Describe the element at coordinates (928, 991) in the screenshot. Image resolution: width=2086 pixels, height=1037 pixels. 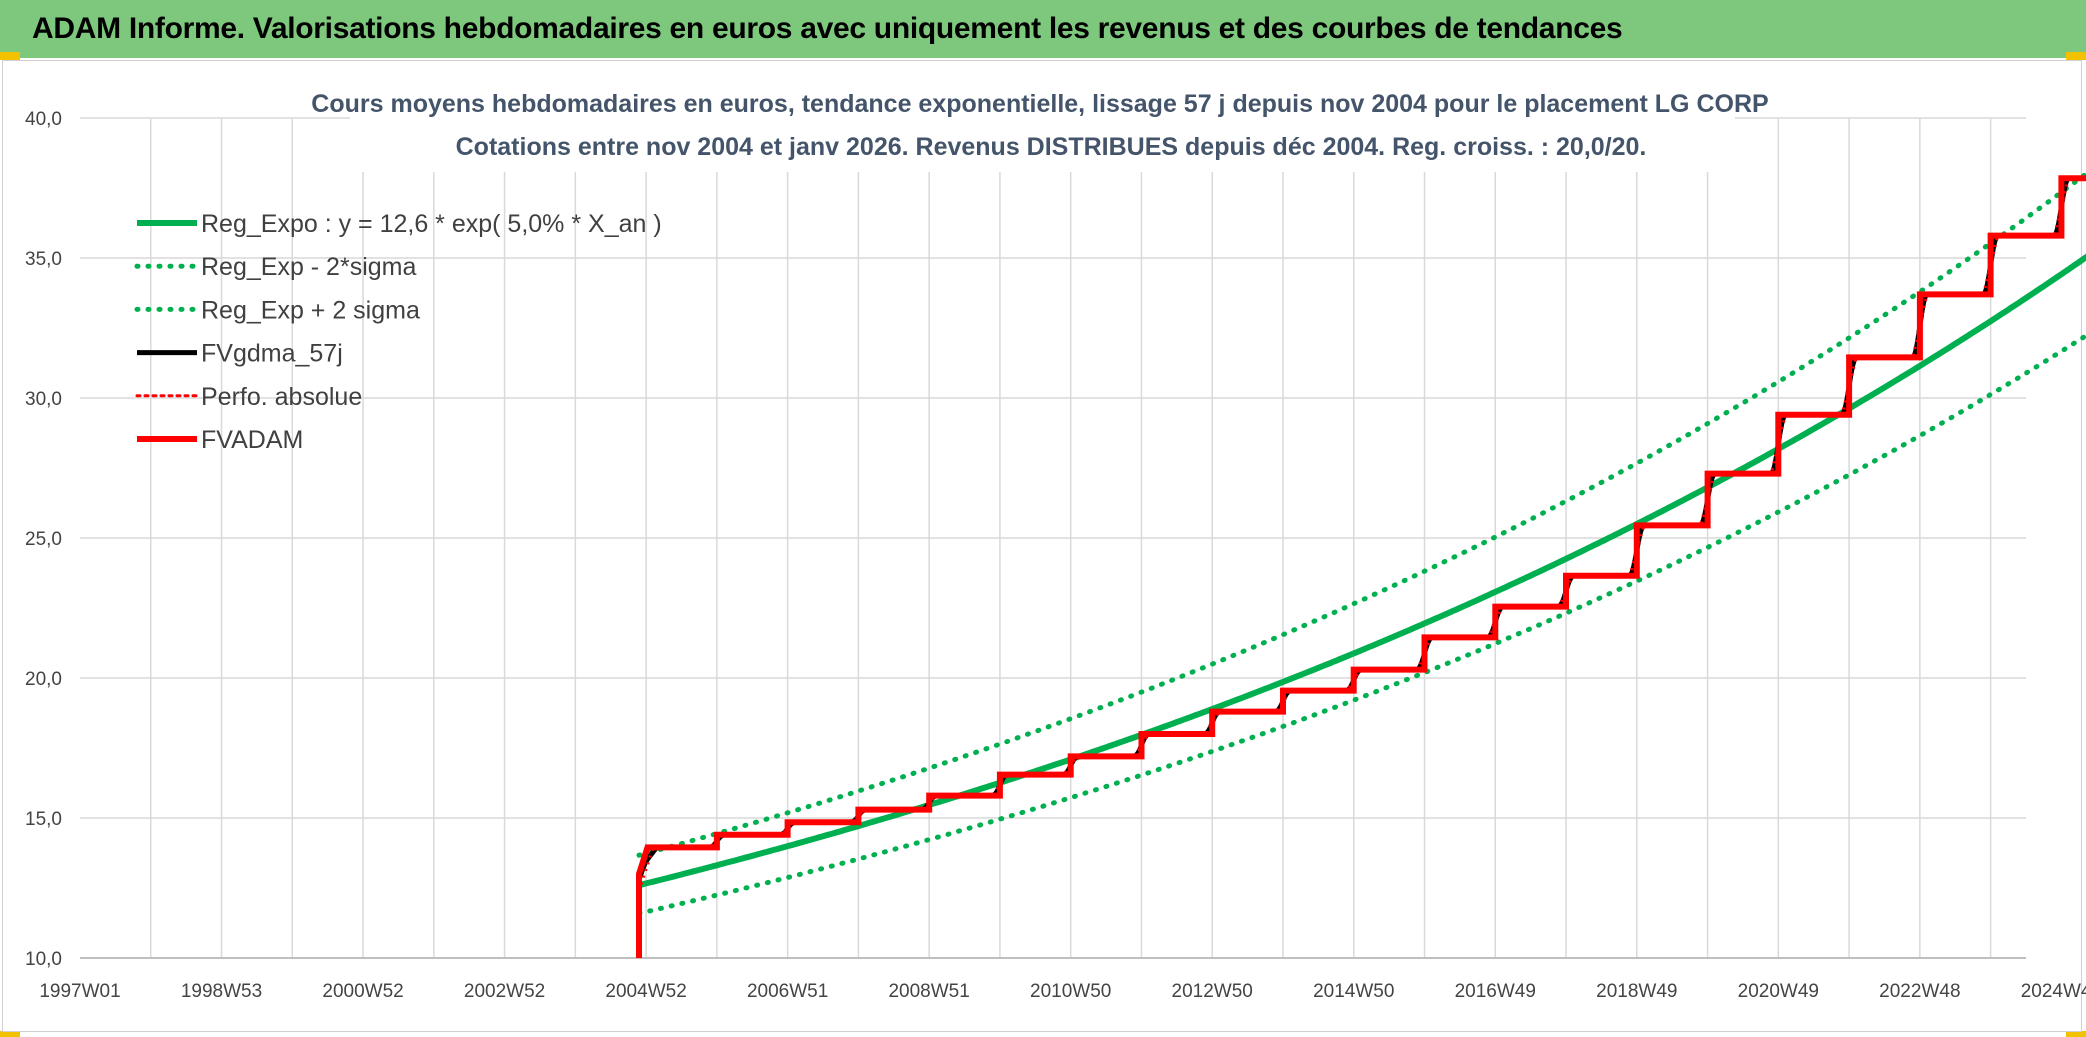
I see `x-tick-label: 2008W51` at that location.